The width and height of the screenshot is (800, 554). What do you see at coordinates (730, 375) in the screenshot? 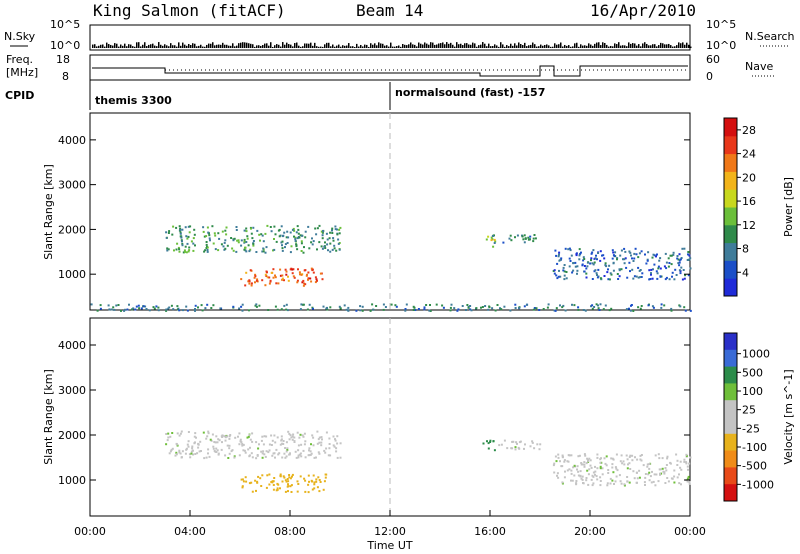
I see `velocity-colorbar-swatch` at bounding box center [730, 375].